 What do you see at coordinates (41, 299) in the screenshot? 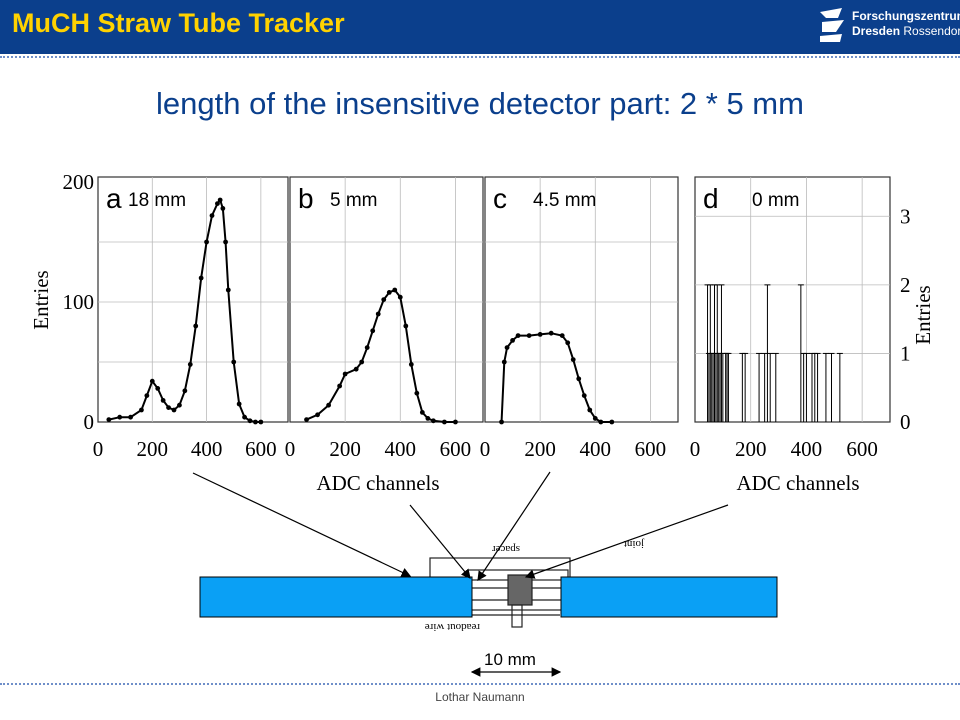
I see `left-y-axis-label: Entries` at bounding box center [41, 299].